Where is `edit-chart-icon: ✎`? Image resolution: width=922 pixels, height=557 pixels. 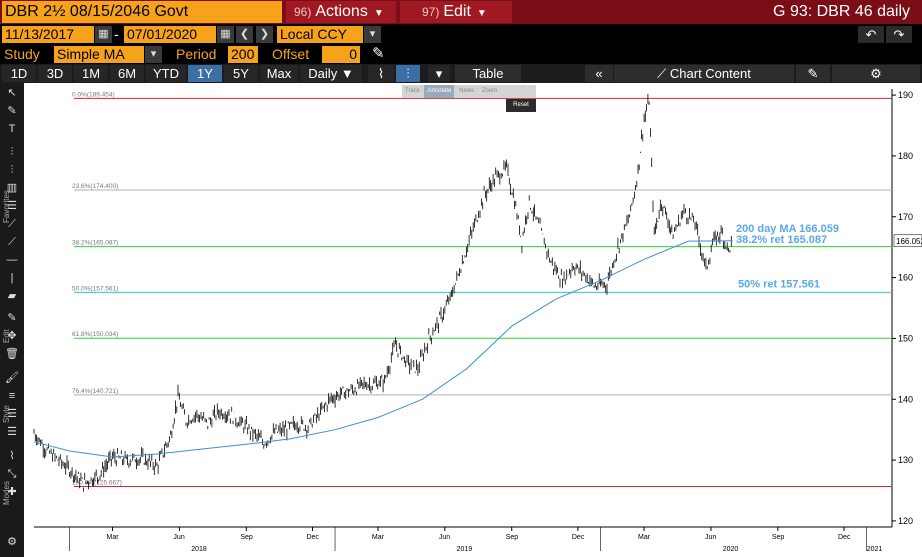
edit-chart-icon: ✎ is located at coordinates (813, 73).